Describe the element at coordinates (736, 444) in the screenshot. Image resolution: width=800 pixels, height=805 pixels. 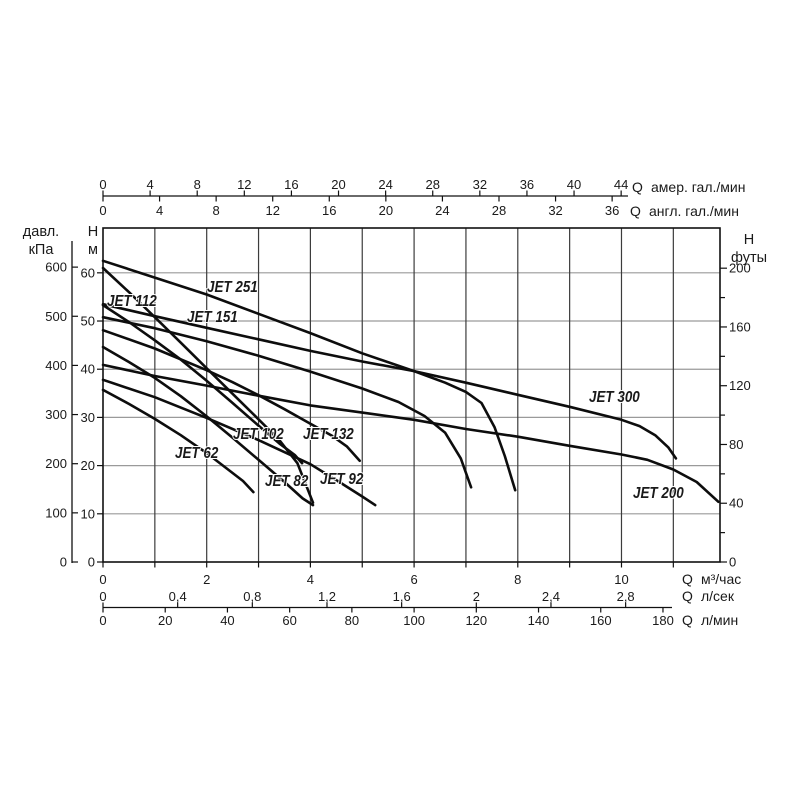
I see `head-ft-tick: 80` at that location.